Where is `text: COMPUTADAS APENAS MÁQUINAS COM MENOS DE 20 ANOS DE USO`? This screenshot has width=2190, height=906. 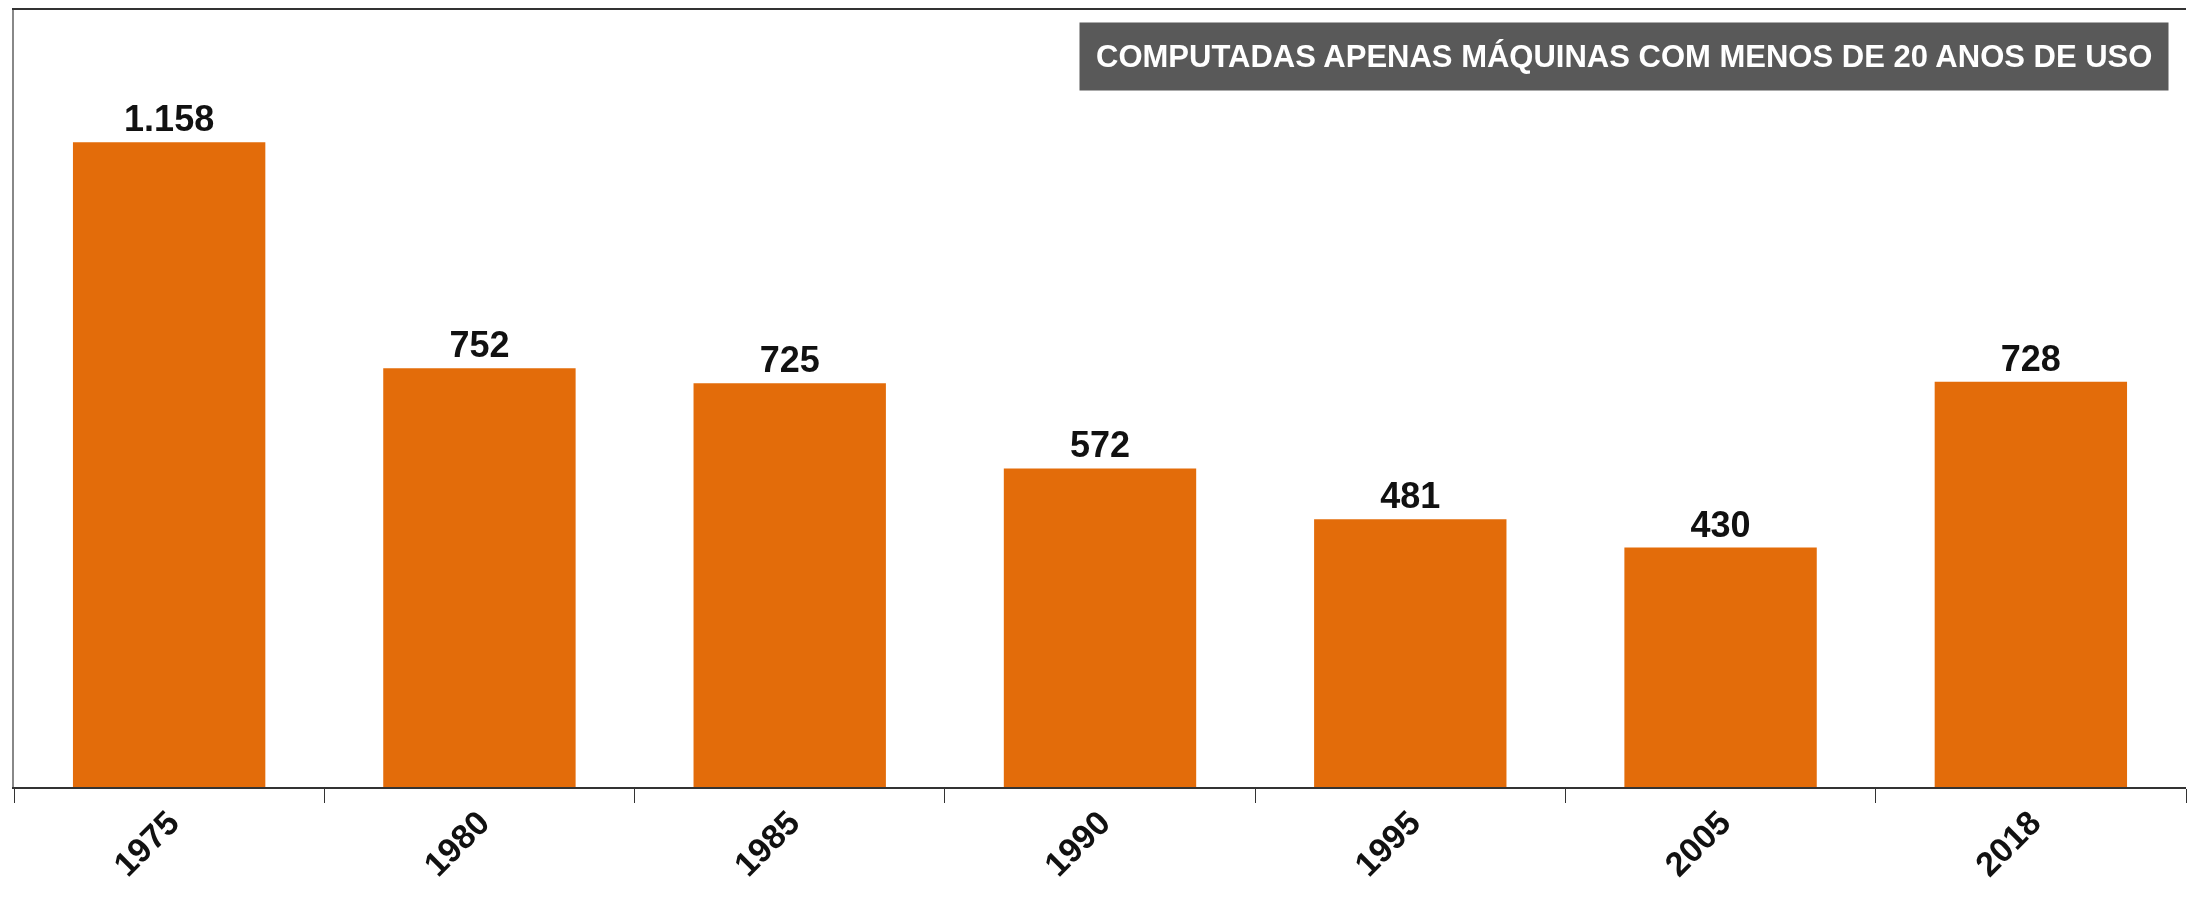 text: COMPUTADAS APENAS MÁQUINAS COM MENOS DE 20 ANOS DE USO is located at coordinates (1624, 56).